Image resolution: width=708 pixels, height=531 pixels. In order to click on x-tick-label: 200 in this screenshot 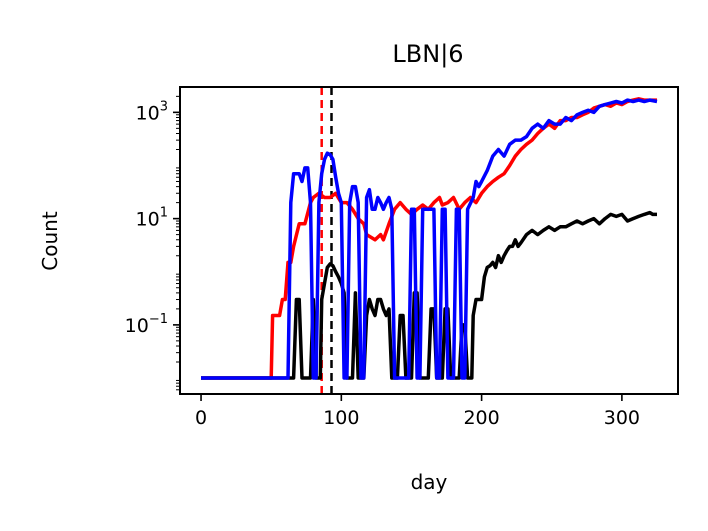, I will do `click(481, 418)`.